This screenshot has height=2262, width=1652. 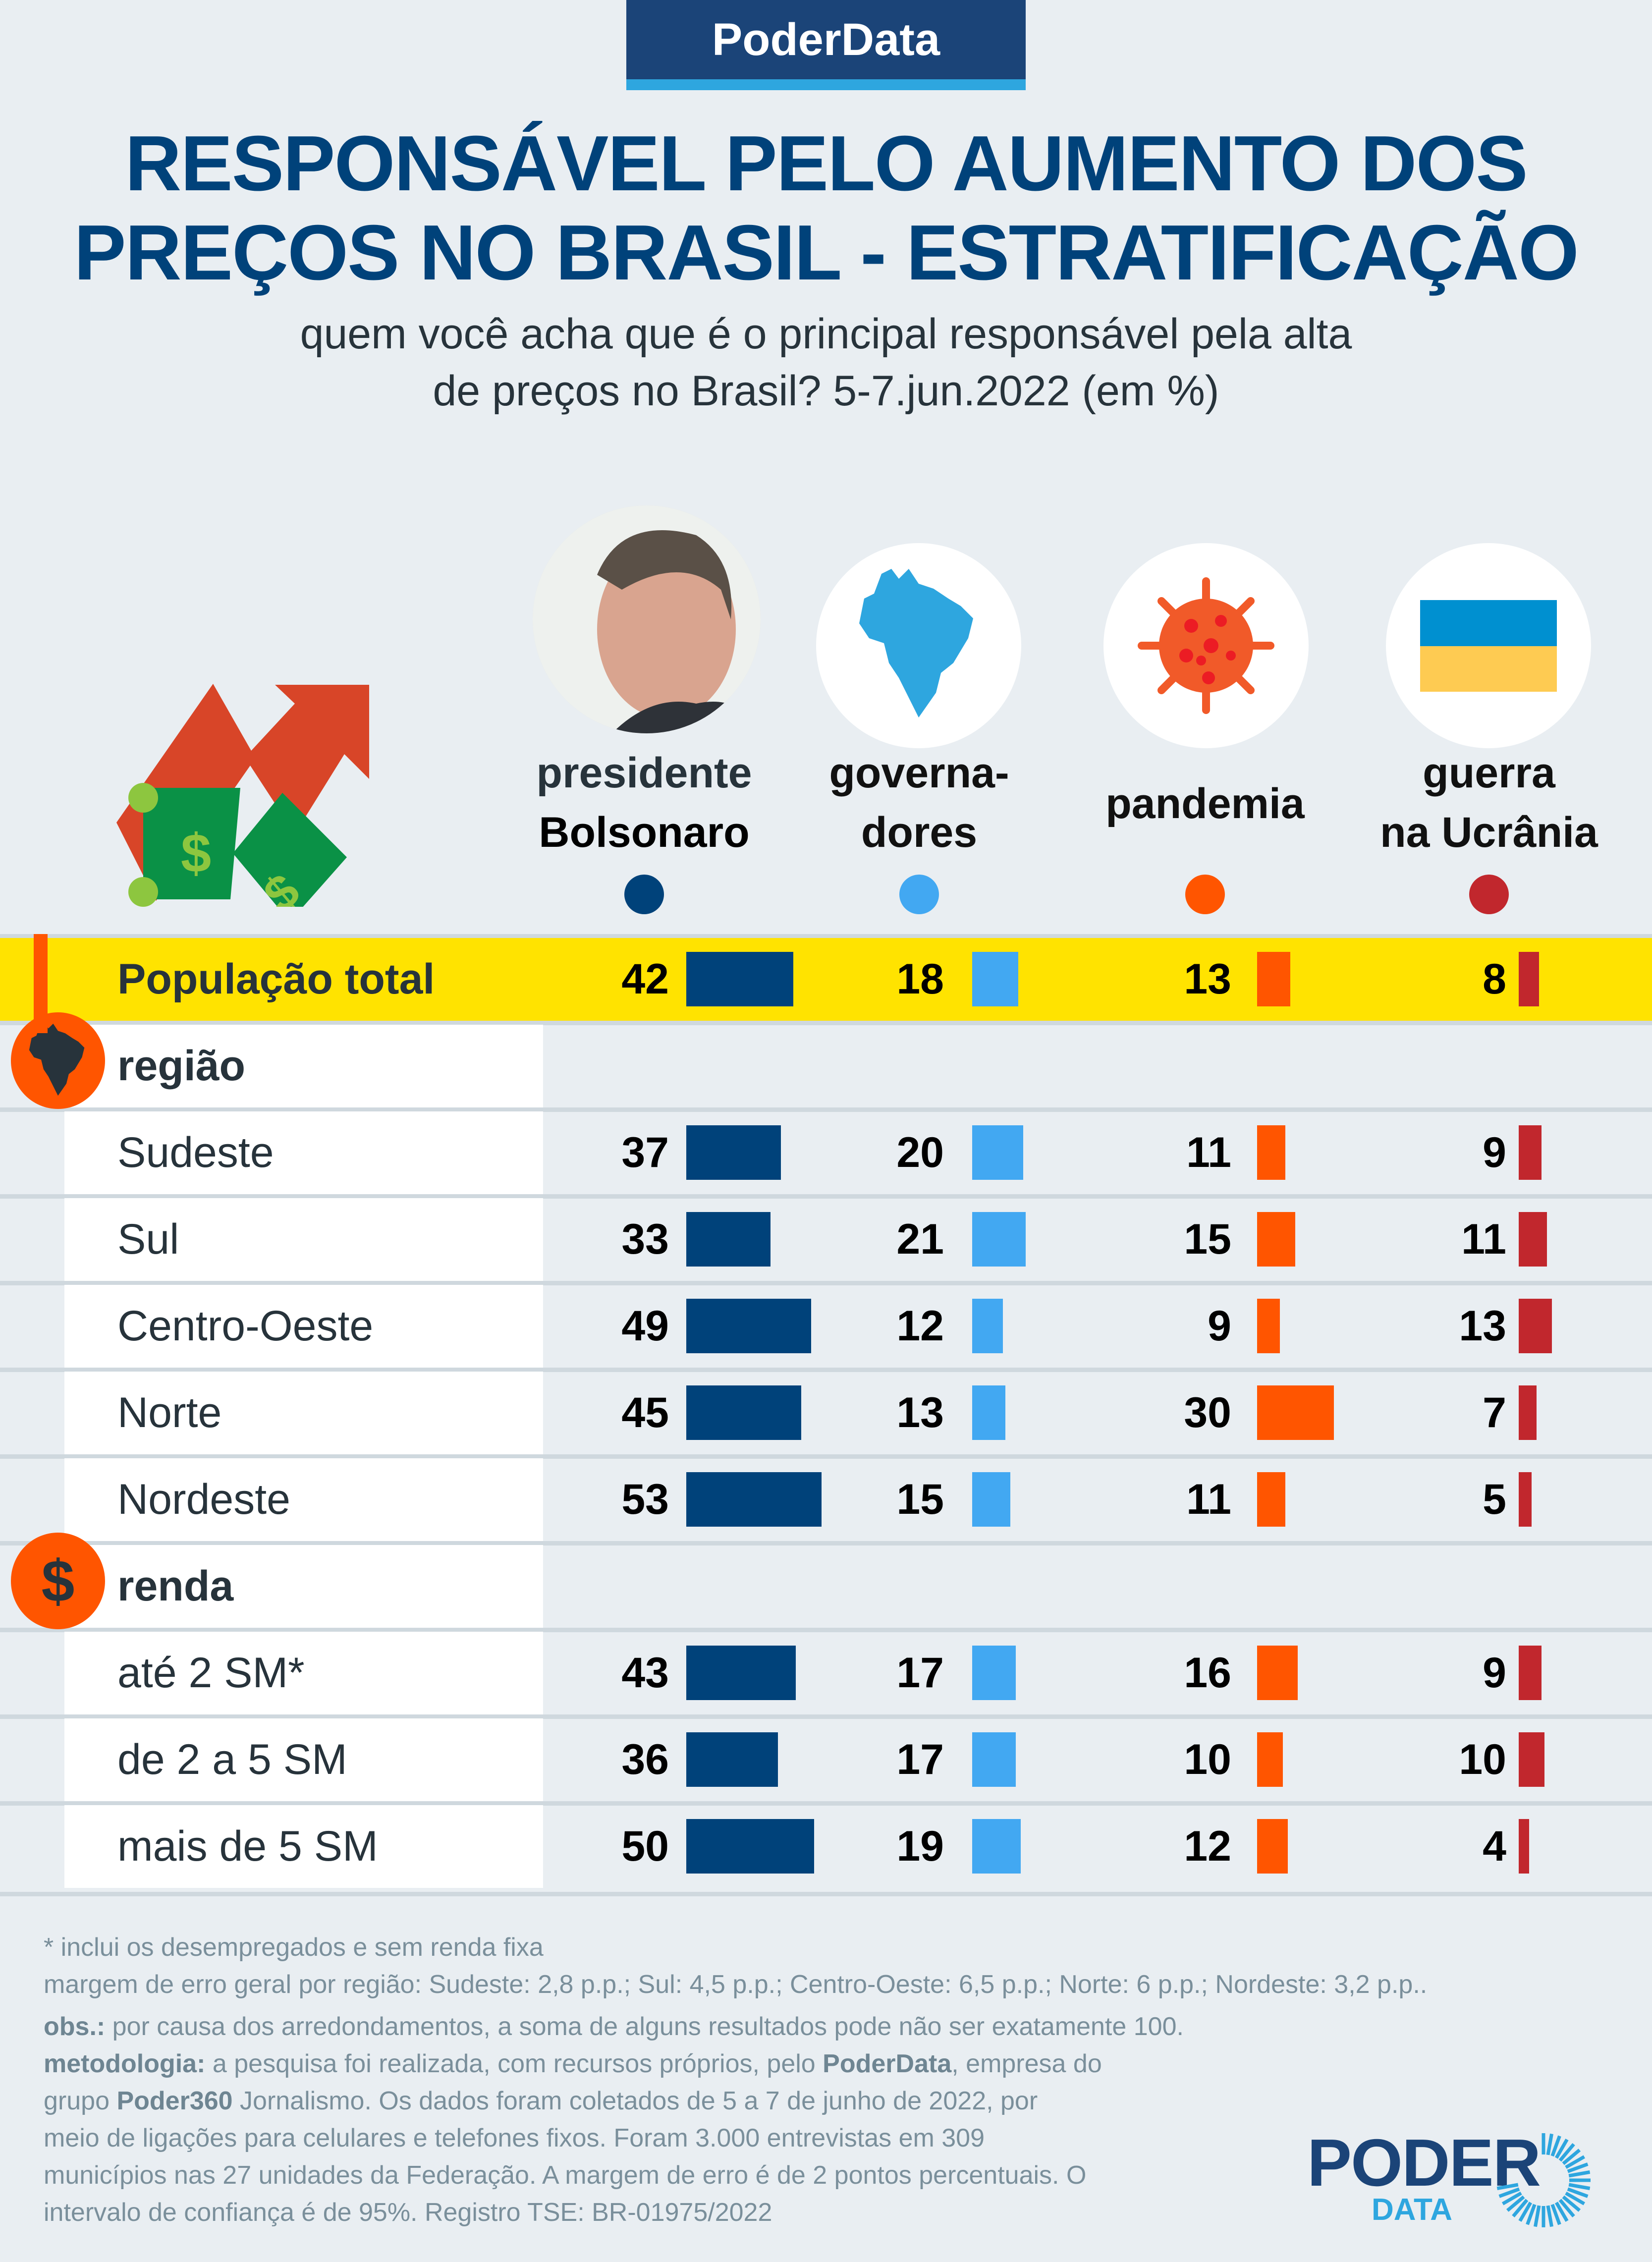 I want to click on brand-header: PoderData, so click(x=826, y=39).